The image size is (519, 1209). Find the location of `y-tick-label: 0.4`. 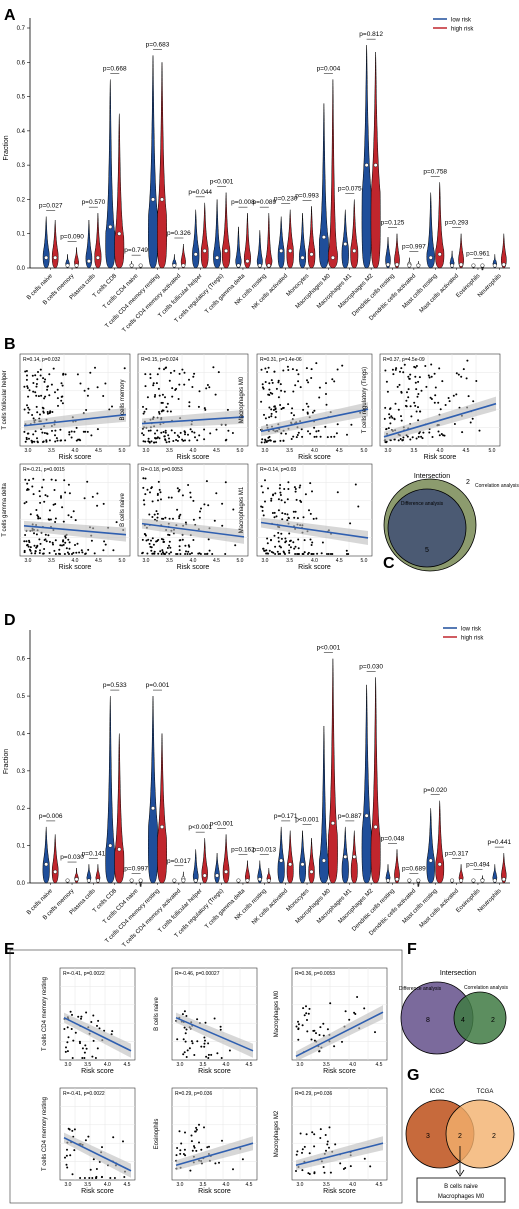

y-tick-label: 0.4 is located at coordinates (21, 132).